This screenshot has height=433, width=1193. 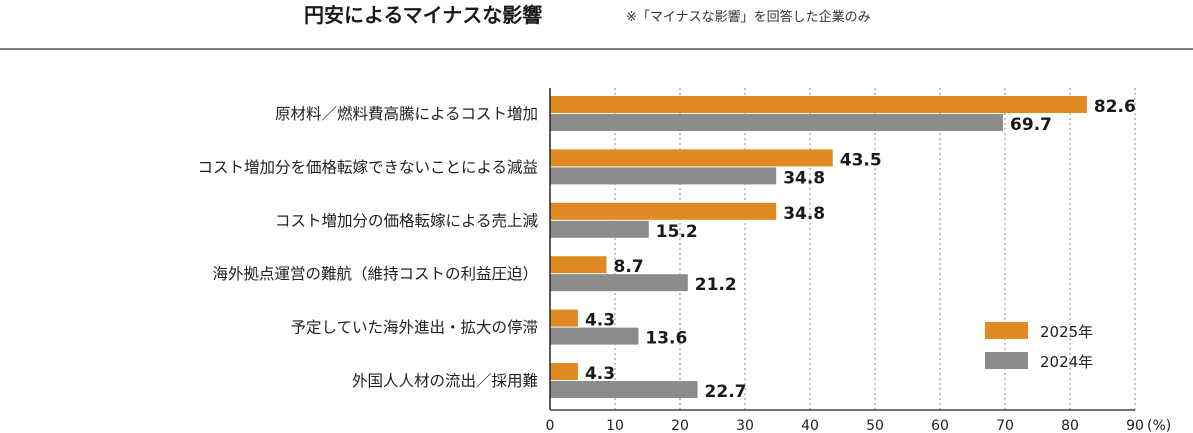 I want to click on x-tick-label: 60, so click(x=940, y=425).